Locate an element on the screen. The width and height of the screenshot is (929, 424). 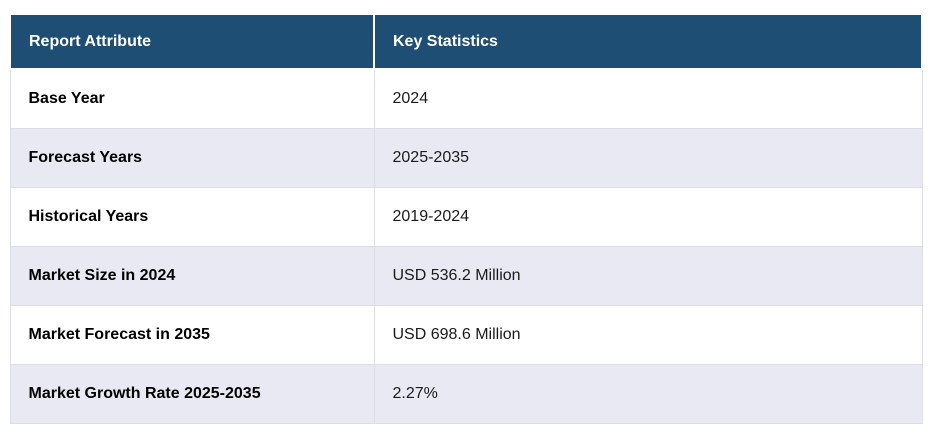
table-row-market-size: Market Size in 2024 USD 536.2 Million is located at coordinates (466, 275).